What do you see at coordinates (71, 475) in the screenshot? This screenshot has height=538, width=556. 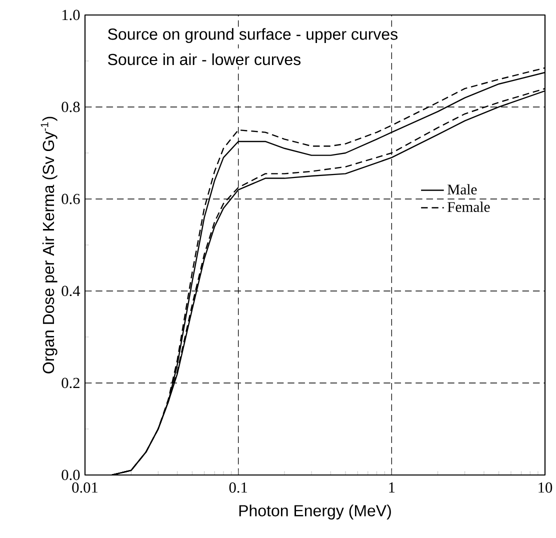 I see `y-tick-label: 0.0` at bounding box center [71, 475].